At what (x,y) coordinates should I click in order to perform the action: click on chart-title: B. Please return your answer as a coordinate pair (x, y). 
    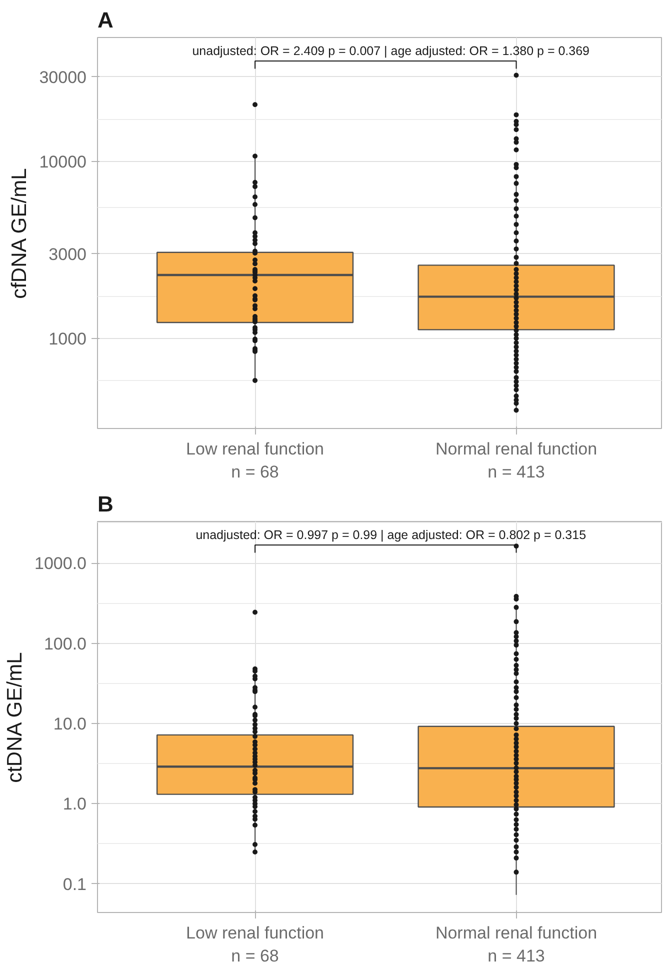
    Looking at the image, I should click on (106, 504).